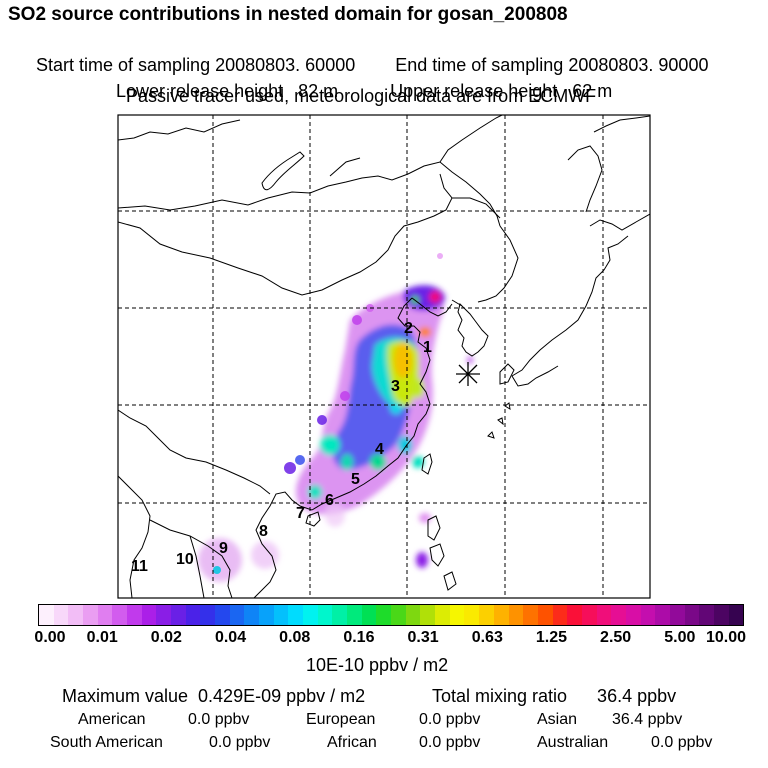 The width and height of the screenshot is (768, 768). I want to click on region-name-australian: Australian, so click(573, 742).